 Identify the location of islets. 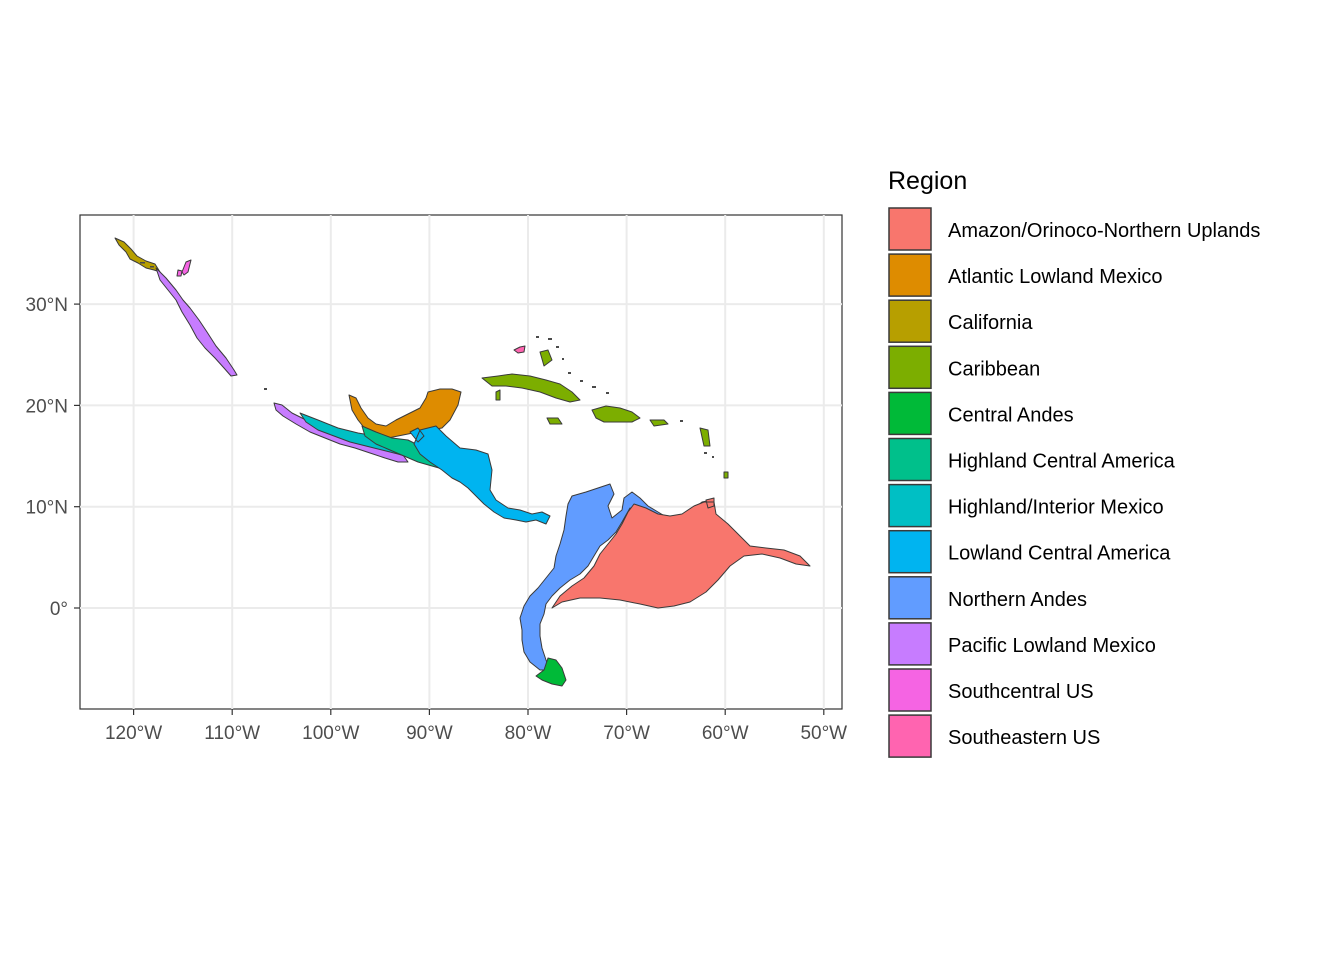
(427, 360).